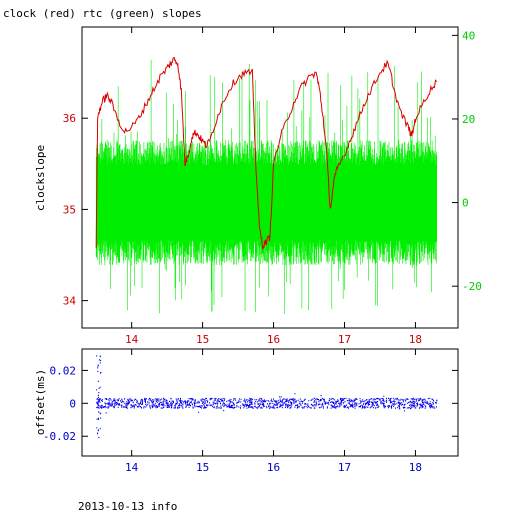 The width and height of the screenshot is (512, 512). Describe the element at coordinates (344, 467) in the screenshot. I see `offset-x-tick-label: 17` at that location.